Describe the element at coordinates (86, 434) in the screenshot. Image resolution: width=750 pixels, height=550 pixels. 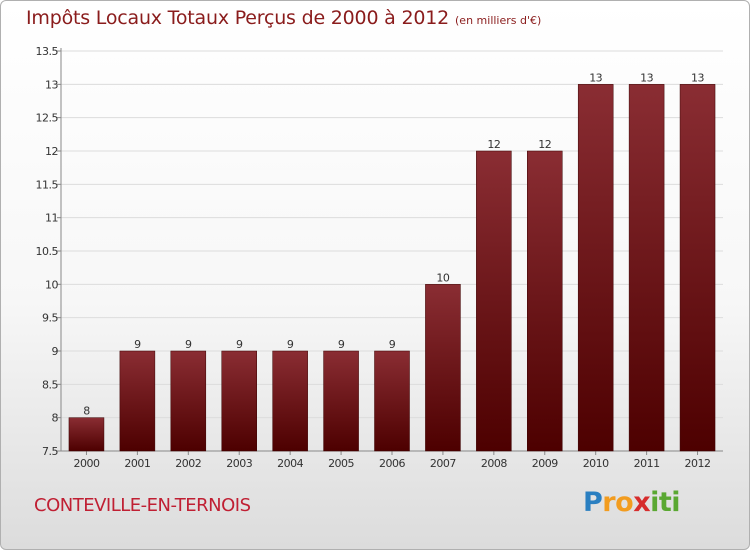
I see `bar-2000` at that location.